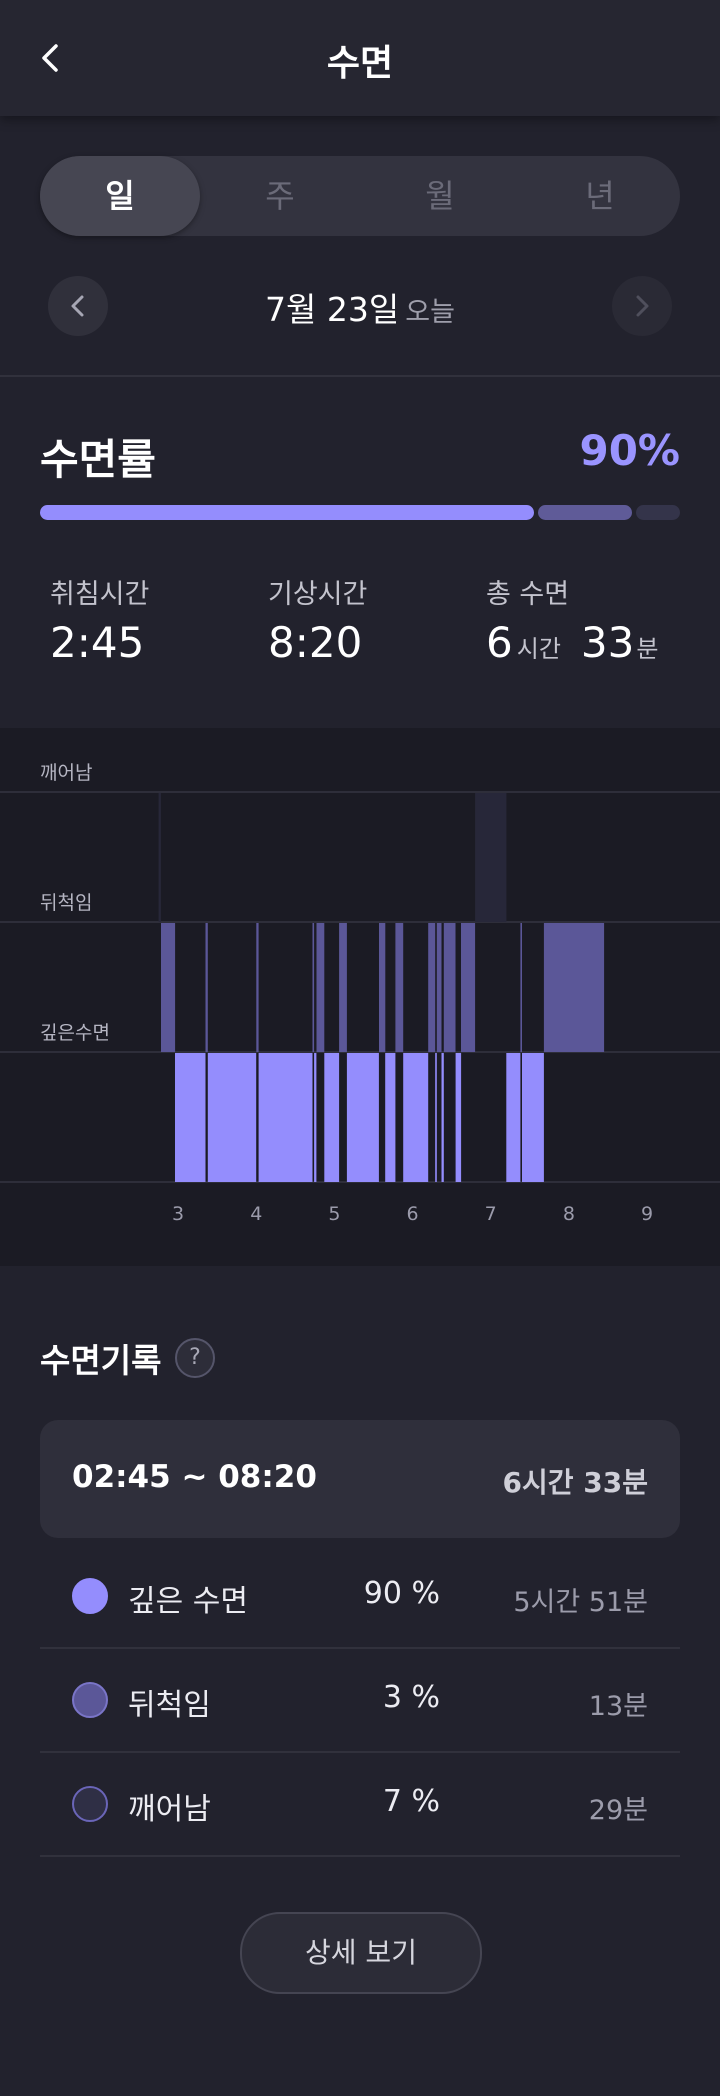 The image size is (720, 2096). I want to click on awake-label: 깨어남, so click(169, 1809).